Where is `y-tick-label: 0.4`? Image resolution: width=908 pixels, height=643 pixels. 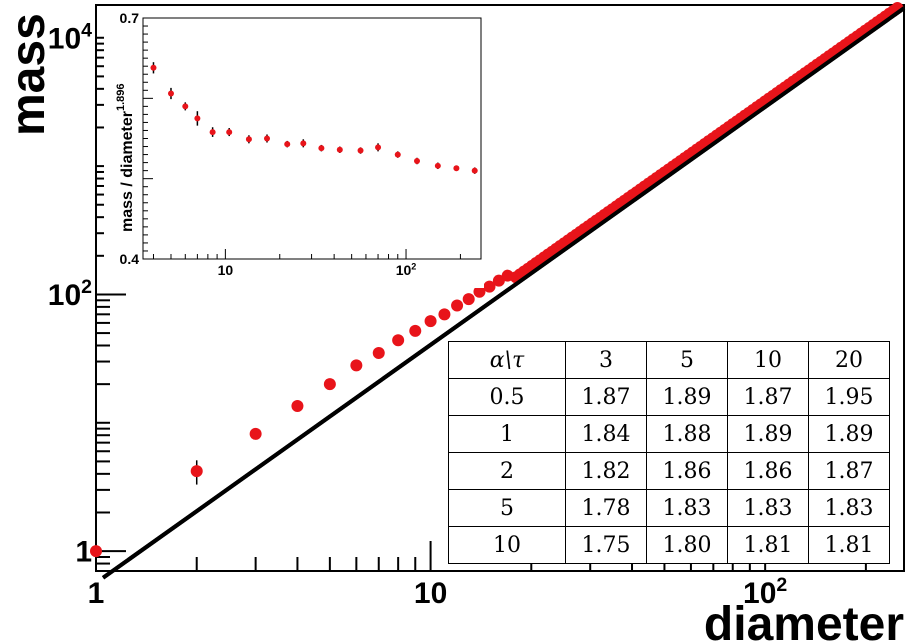
y-tick-label: 0.4 is located at coordinates (130, 259).